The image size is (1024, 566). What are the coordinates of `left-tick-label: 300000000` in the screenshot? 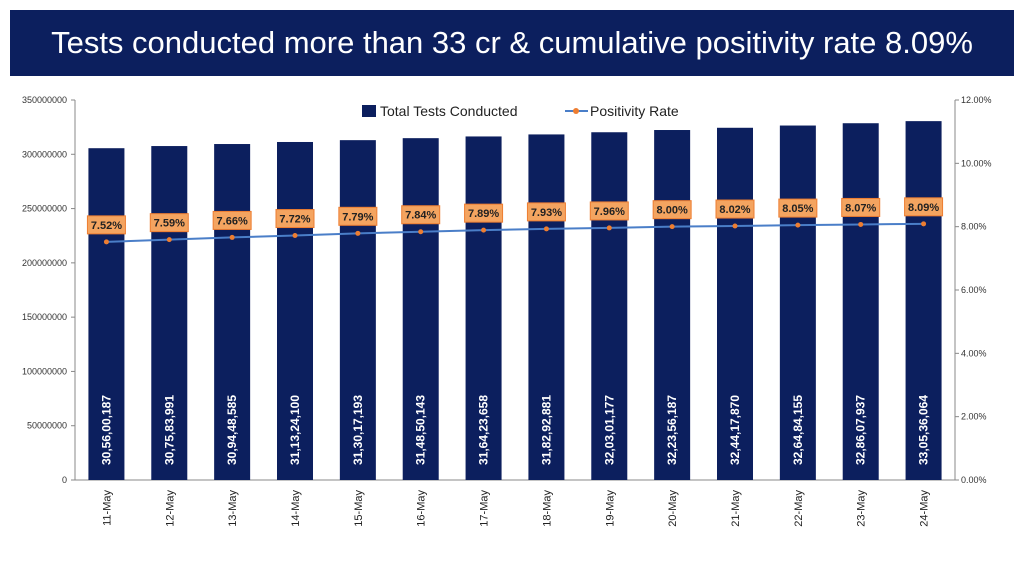 It's located at (44, 154).